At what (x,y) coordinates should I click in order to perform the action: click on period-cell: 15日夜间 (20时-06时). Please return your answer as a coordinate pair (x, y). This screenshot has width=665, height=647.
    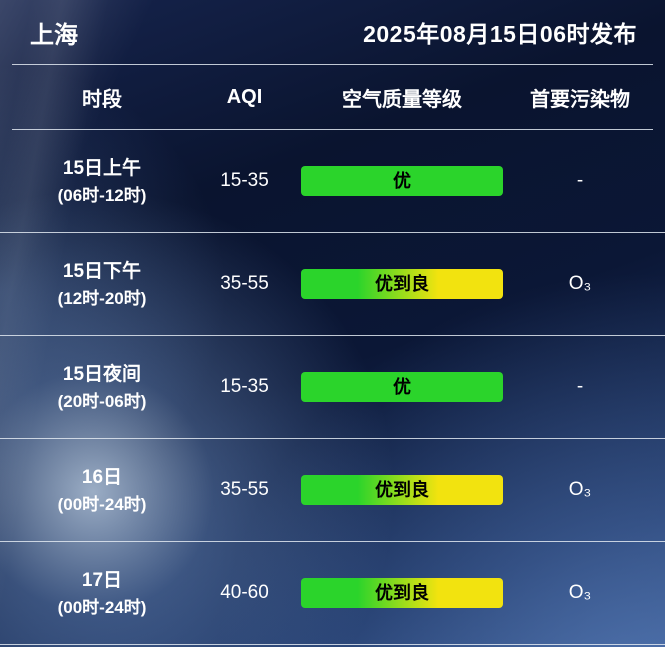
    Looking at the image, I should click on (102, 386).